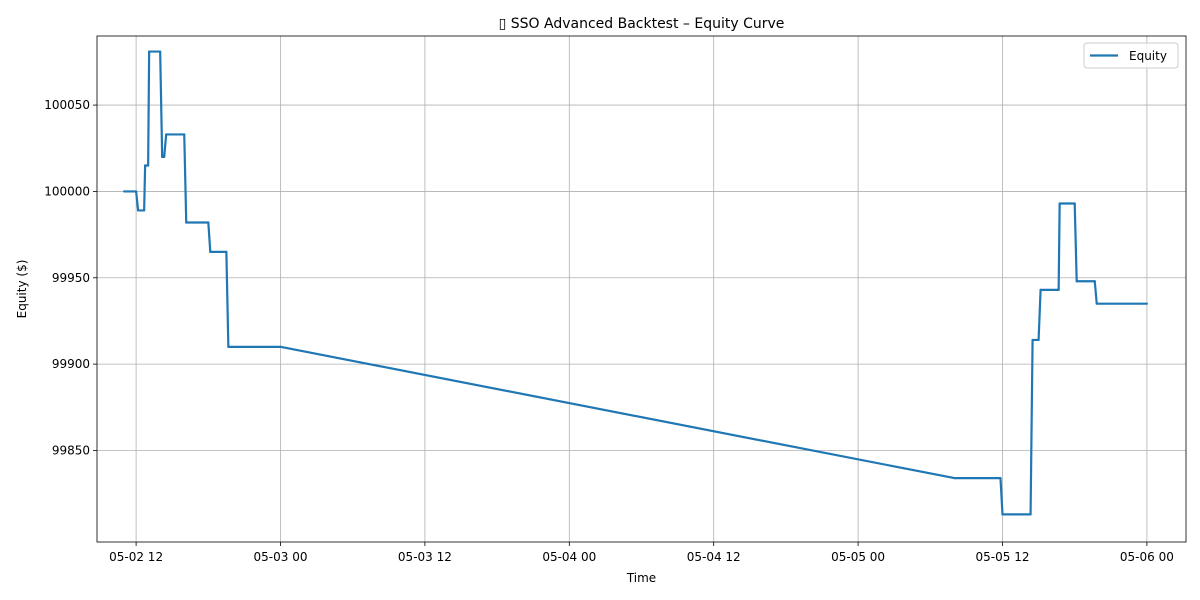 The image size is (1200, 600). What do you see at coordinates (71, 450) in the screenshot?
I see `y-tick-label: 99850` at bounding box center [71, 450].